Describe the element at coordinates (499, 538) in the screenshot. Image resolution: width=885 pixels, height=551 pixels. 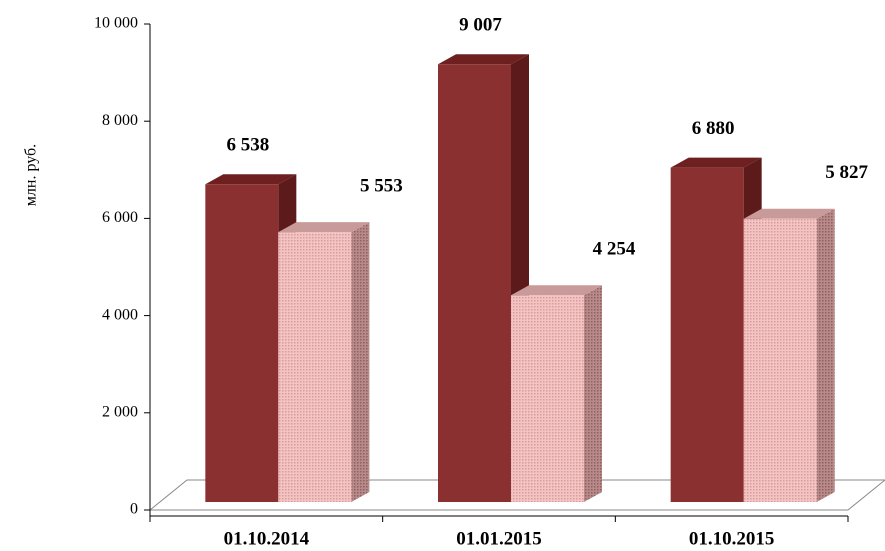
I see `x-tick-label: 01.01.2015` at that location.